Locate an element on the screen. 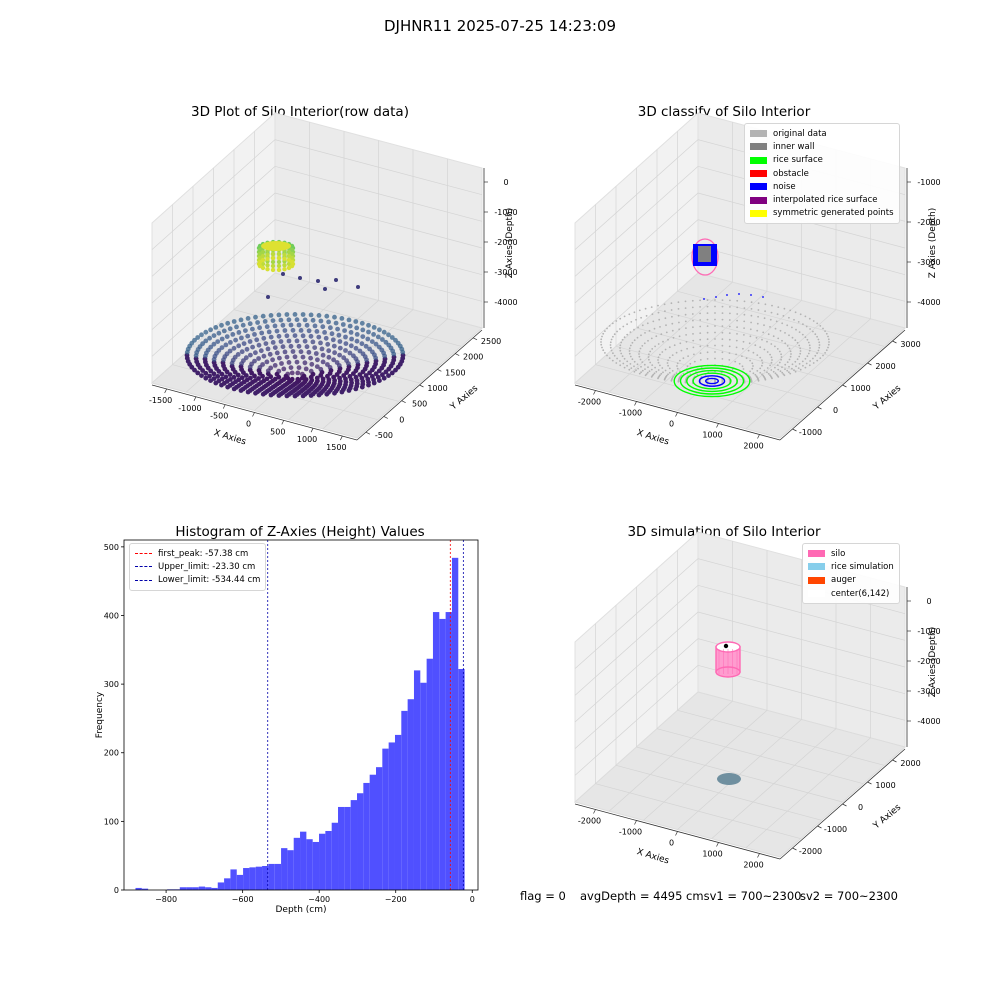 Image resolution: width=1000 pixels, height=1000 pixels. plot4-x-tick is located at coordinates (717, 844).